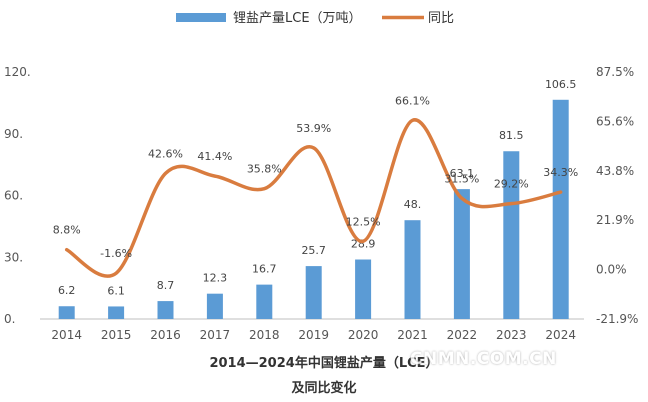 The width and height of the screenshot is (648, 402). I want to click on bar-value-label: 16.7, so click(264, 269).